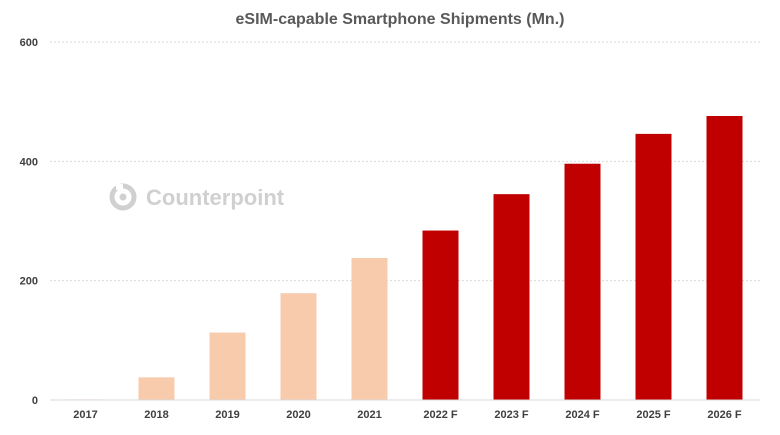 The height and width of the screenshot is (435, 780). What do you see at coordinates (298, 415) in the screenshot?
I see `x-tick-label: 2020` at bounding box center [298, 415].